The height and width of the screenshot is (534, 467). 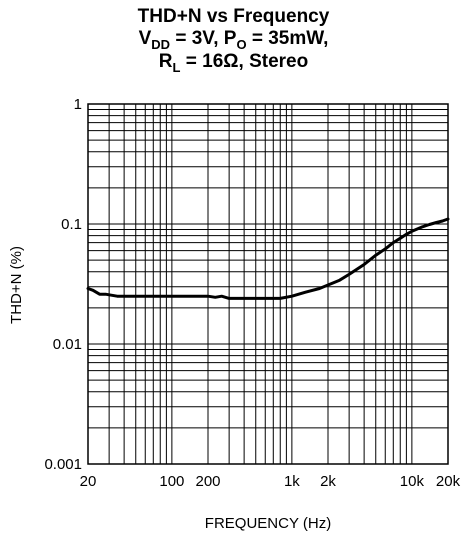 What do you see at coordinates (16, 285) in the screenshot?
I see `y-axis-label: THD+N (%)` at bounding box center [16, 285].